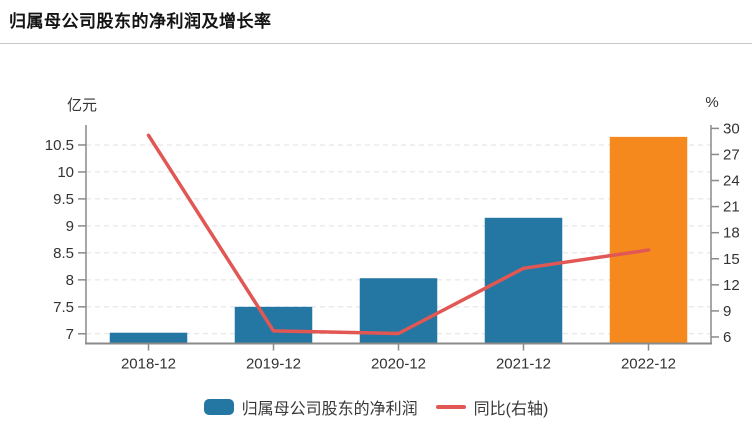 The width and height of the screenshot is (752, 435). What do you see at coordinates (70, 334) in the screenshot?
I see `left-axis-tick-label: 7` at bounding box center [70, 334].